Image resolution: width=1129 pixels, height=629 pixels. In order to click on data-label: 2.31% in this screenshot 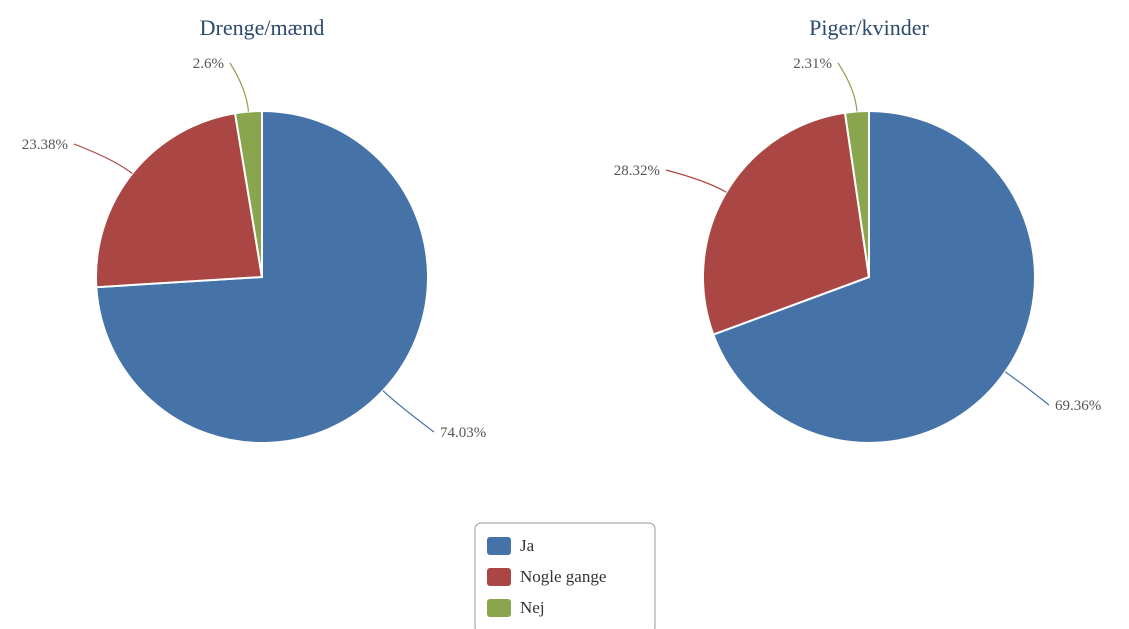, I will do `click(812, 64)`.